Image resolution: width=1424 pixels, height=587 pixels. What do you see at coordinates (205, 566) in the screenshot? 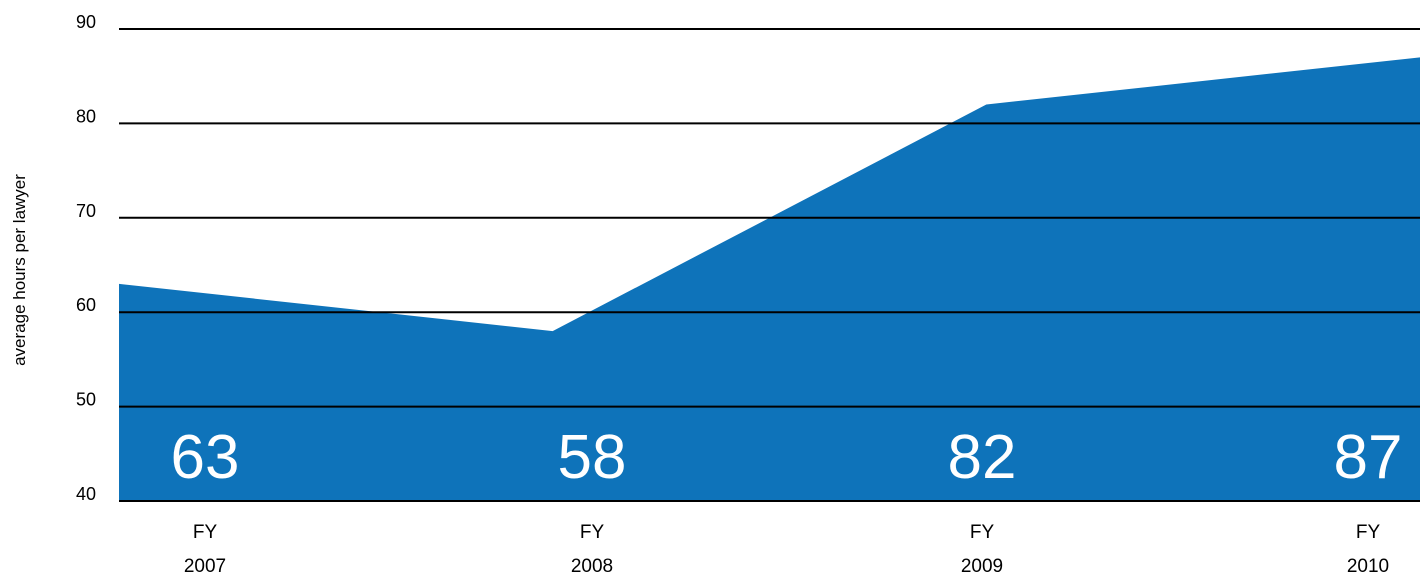
I see `x-tick-label: 2007` at bounding box center [205, 566].